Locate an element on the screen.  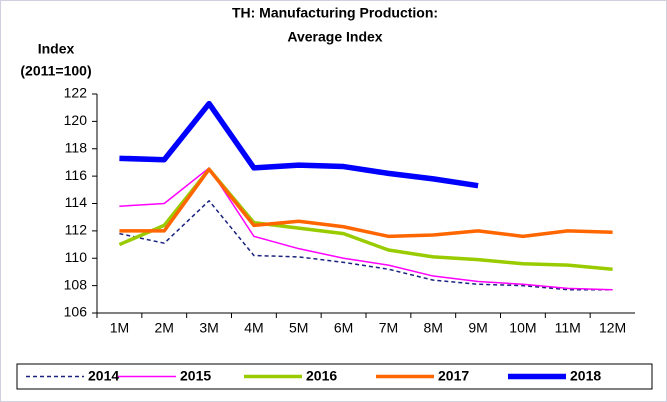
x-tick-label: 7M is located at coordinates (388, 328).